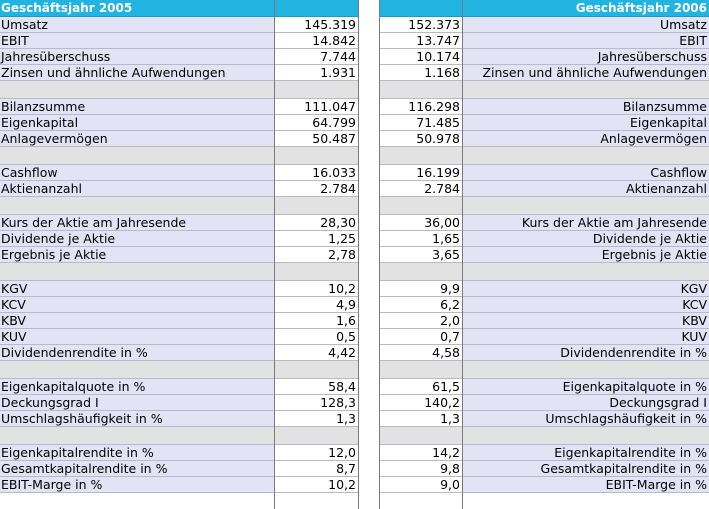  Describe the element at coordinates (586, 139) in the screenshot. I see `row-label-2006: Anlagevermögen` at that location.